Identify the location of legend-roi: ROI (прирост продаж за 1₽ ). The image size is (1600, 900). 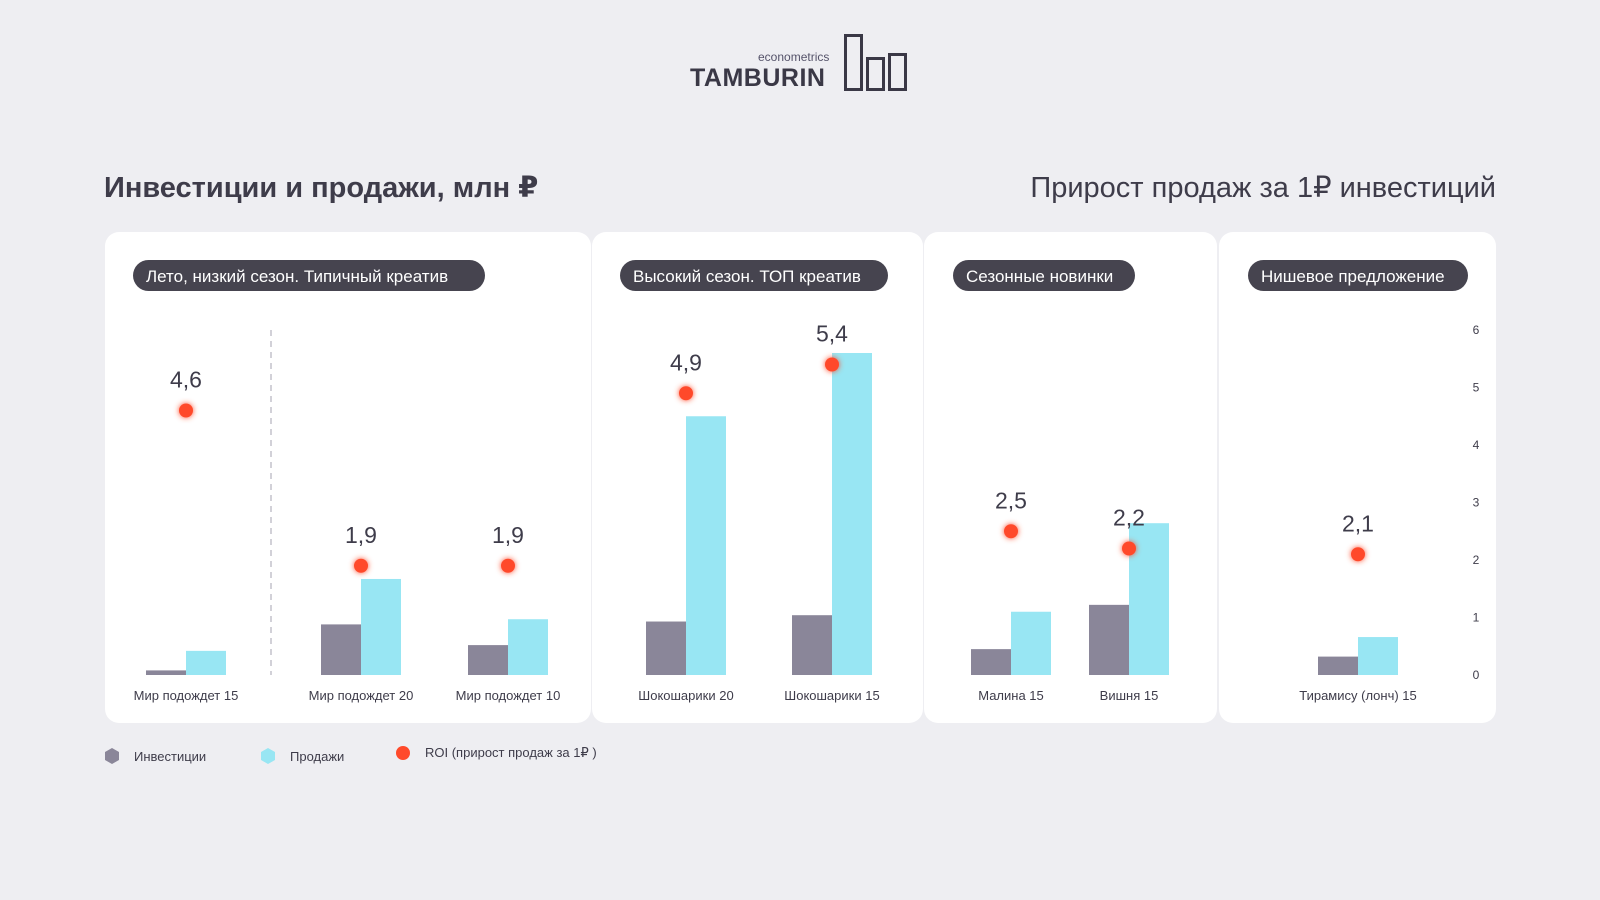
(496, 753).